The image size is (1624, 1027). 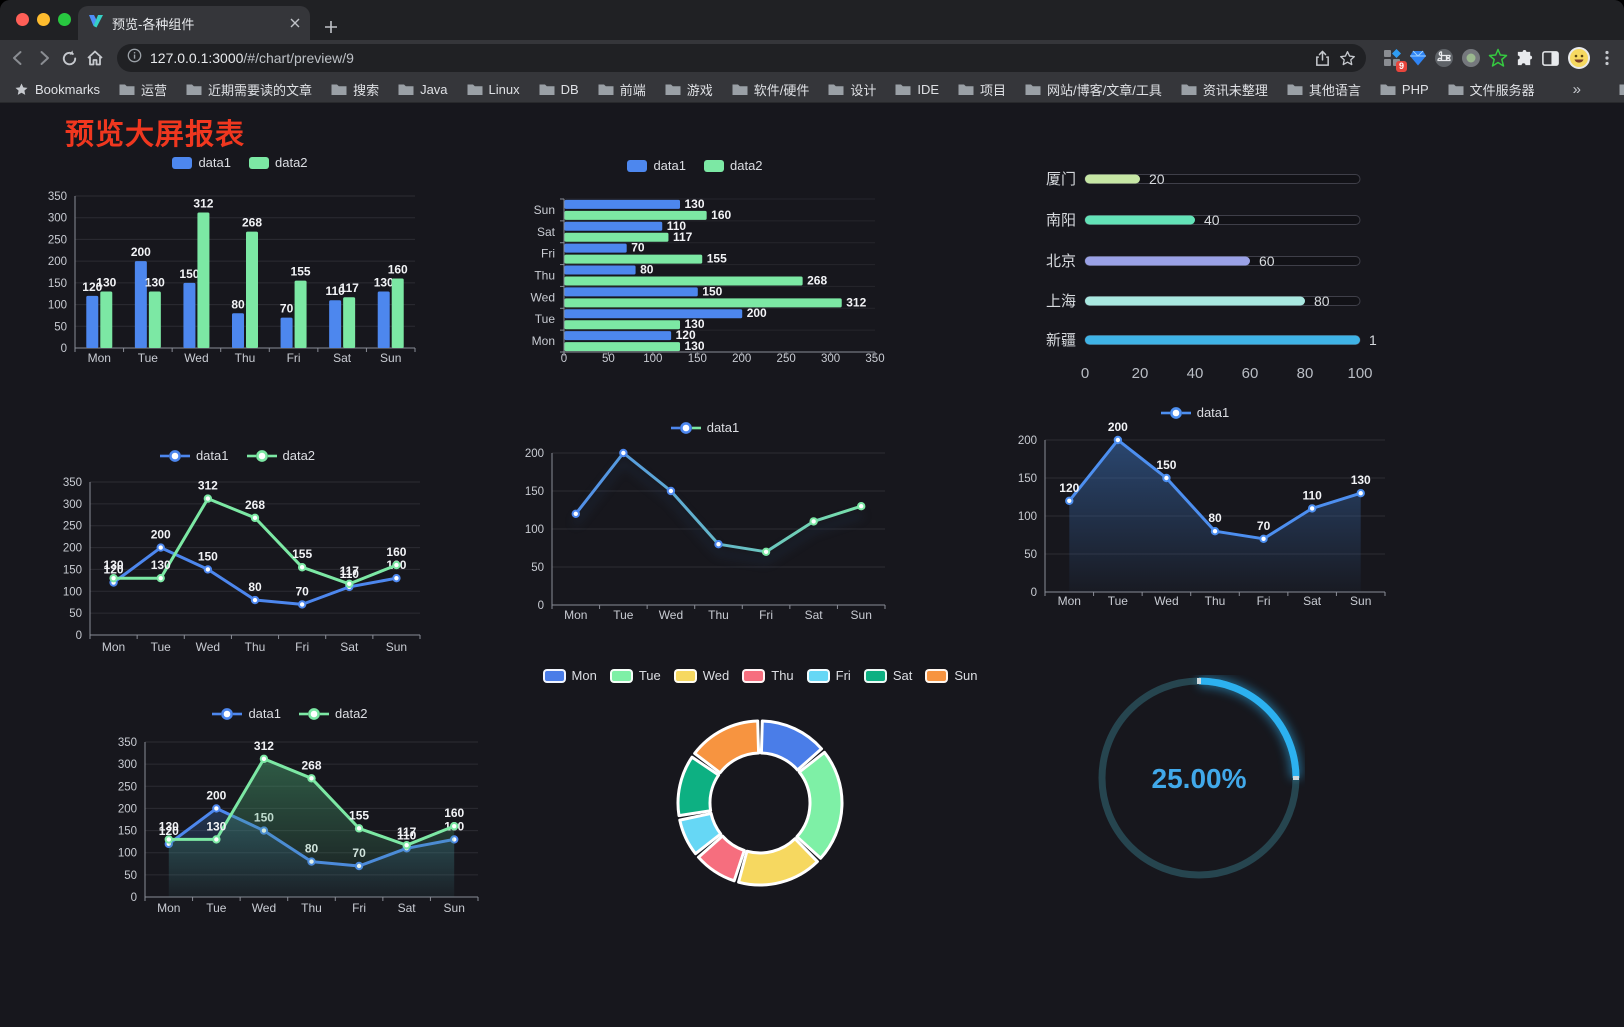 I want to click on maximize-window-button, so click(x=64, y=19).